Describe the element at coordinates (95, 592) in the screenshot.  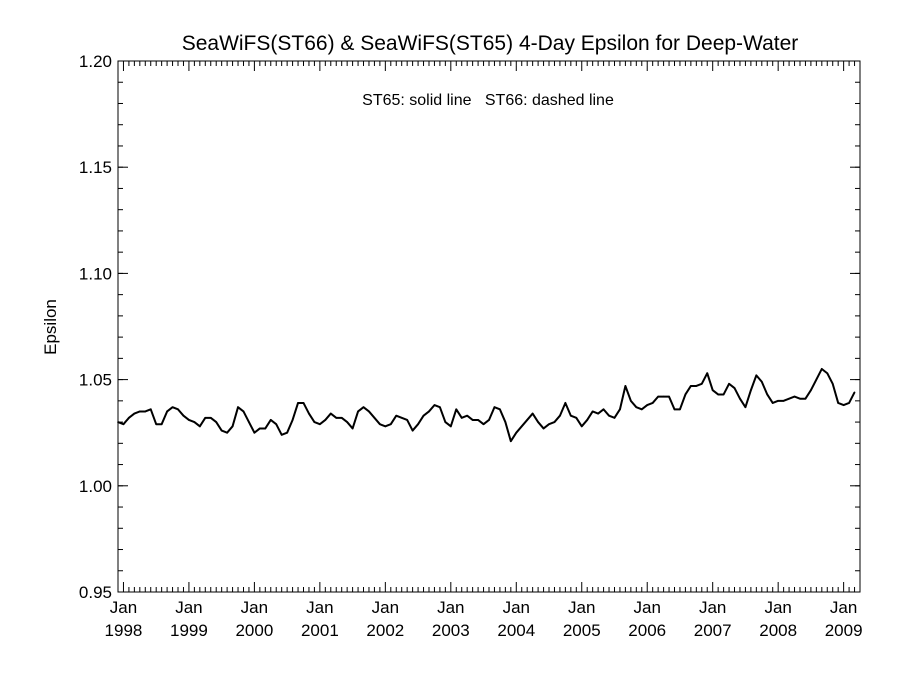
I see `y-tick-label: 0.95` at that location.